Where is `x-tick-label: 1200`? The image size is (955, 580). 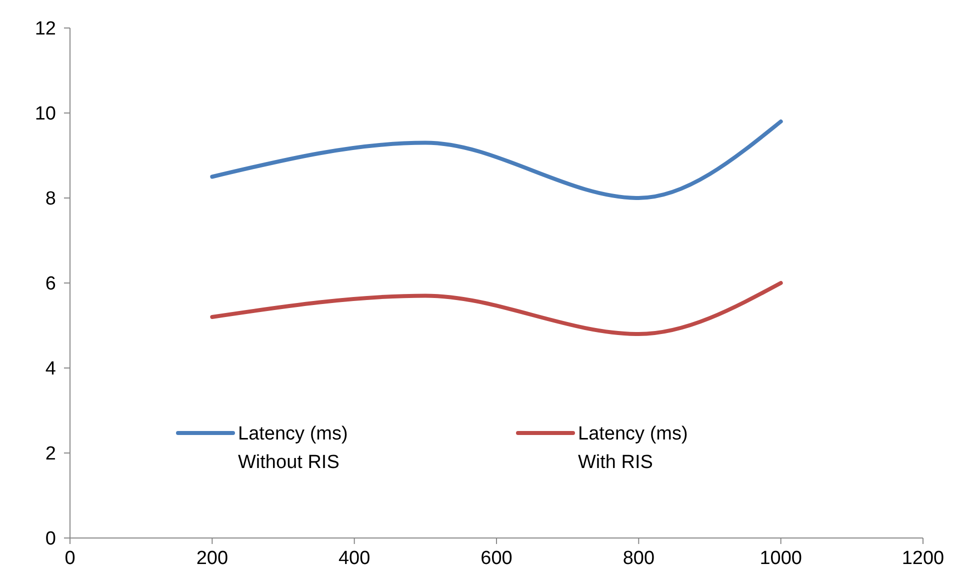
x-tick-label: 1200 is located at coordinates (923, 558).